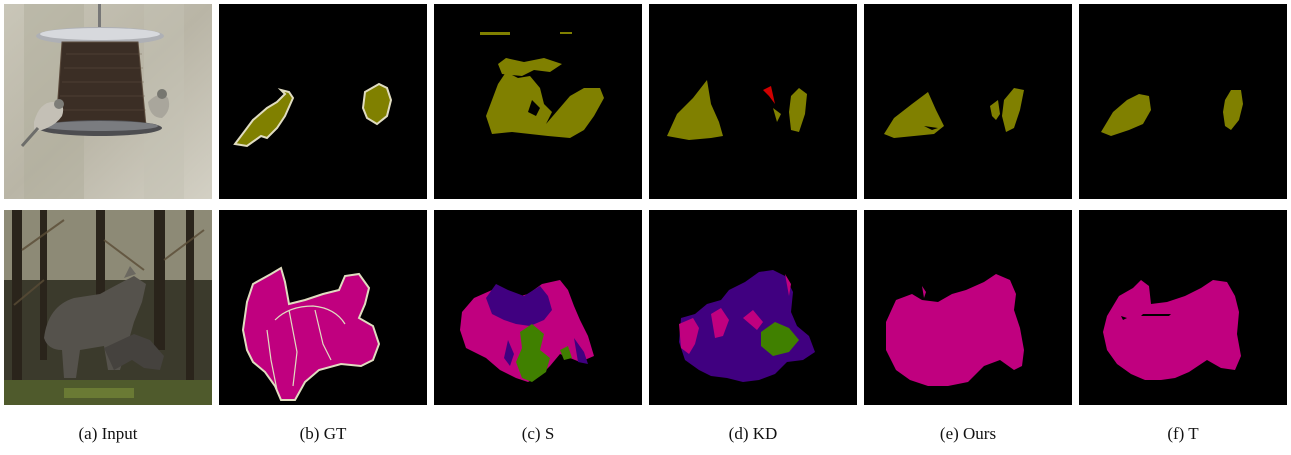  I want to click on caption-teacher: (f) T, so click(1183, 433).